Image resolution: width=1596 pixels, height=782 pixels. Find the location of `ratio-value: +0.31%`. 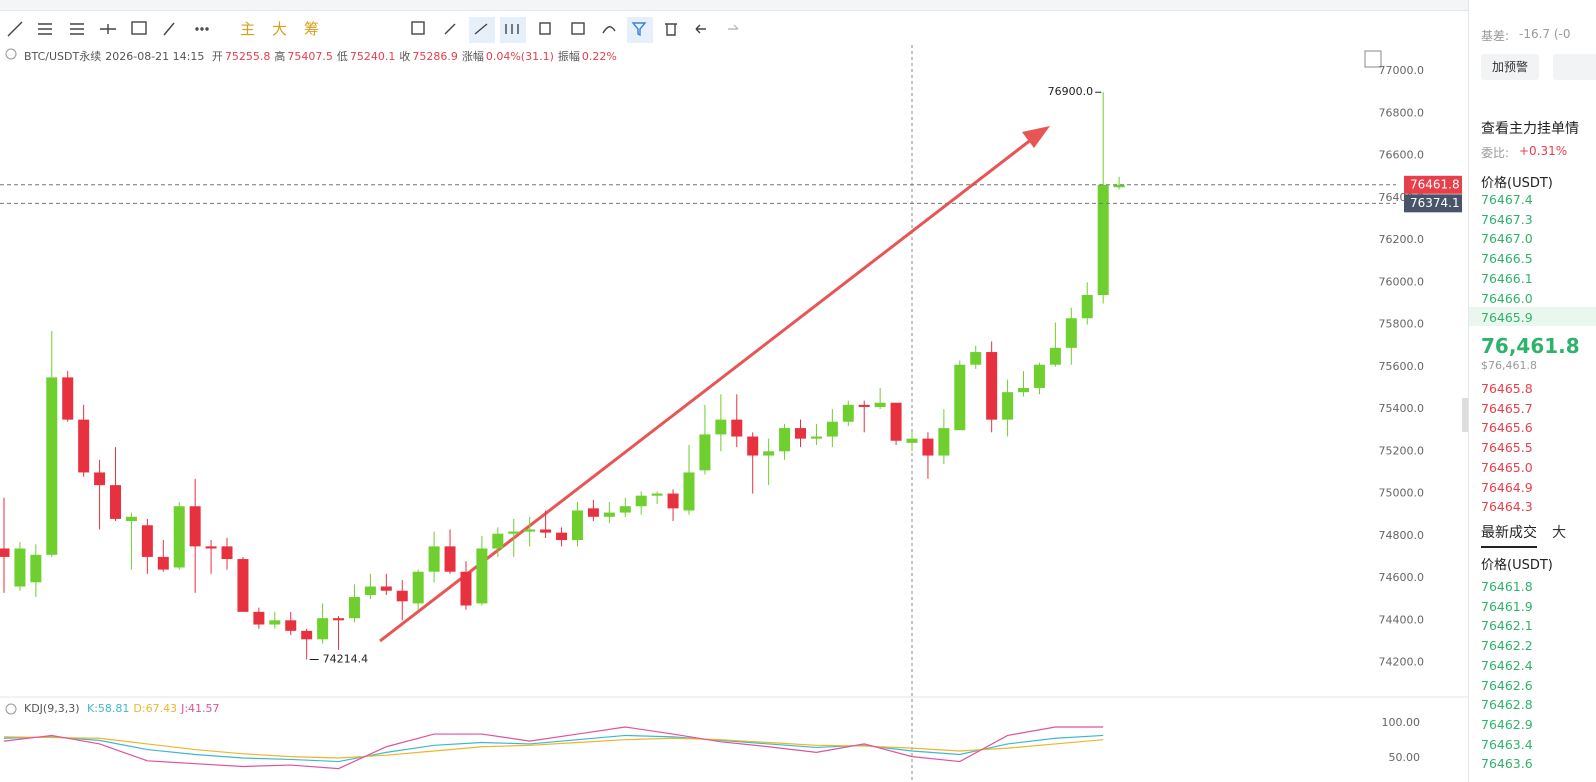

ratio-value: +0.31% is located at coordinates (1543, 151).